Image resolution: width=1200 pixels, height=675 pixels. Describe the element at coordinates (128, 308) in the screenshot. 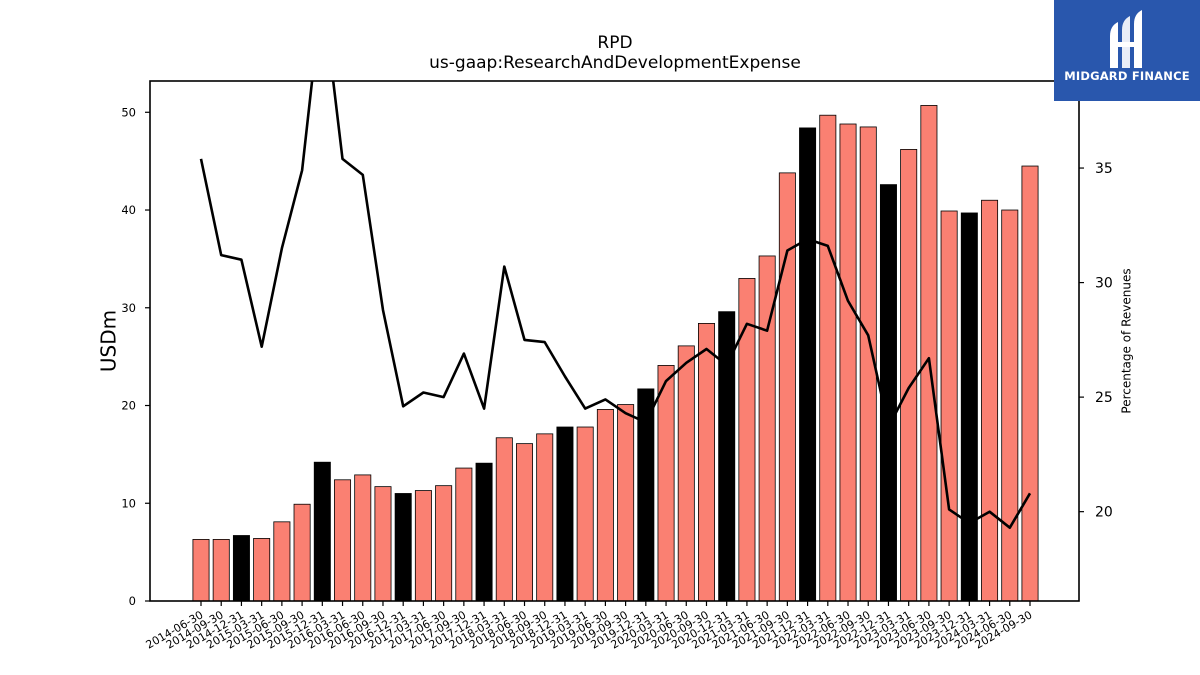

I see `y-tick-label: 30` at that location.